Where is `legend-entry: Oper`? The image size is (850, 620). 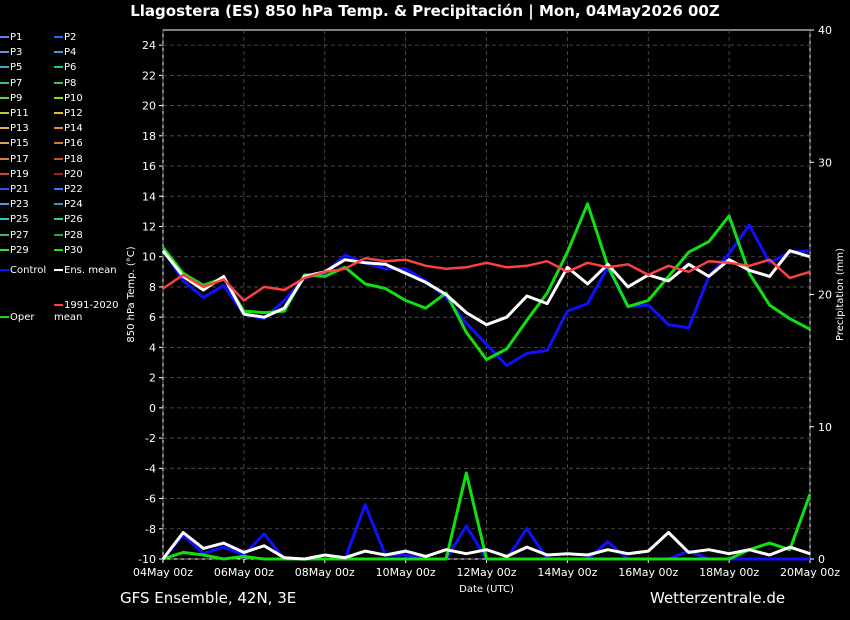 legend-entry: Oper is located at coordinates (17, 318).